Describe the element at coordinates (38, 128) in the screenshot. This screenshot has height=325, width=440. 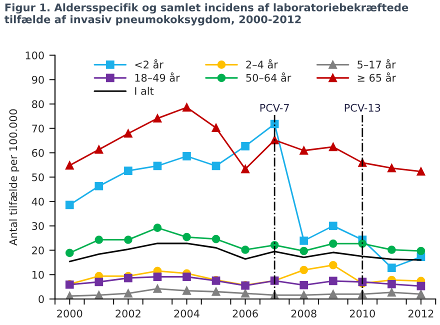
I see `y-tick-label: 70` at that location.